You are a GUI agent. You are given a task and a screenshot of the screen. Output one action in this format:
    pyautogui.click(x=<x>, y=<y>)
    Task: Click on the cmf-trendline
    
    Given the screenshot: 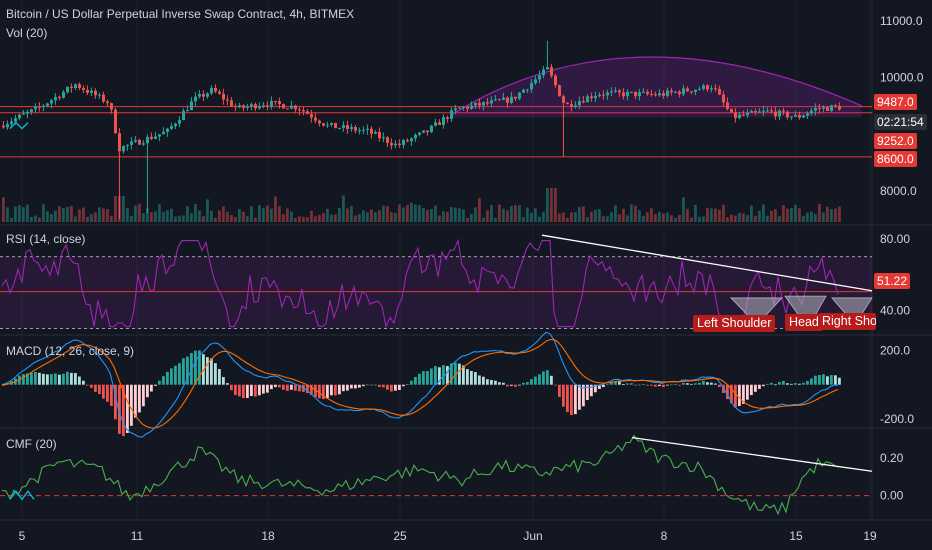 What is the action you would take?
    pyautogui.click(x=752, y=454)
    